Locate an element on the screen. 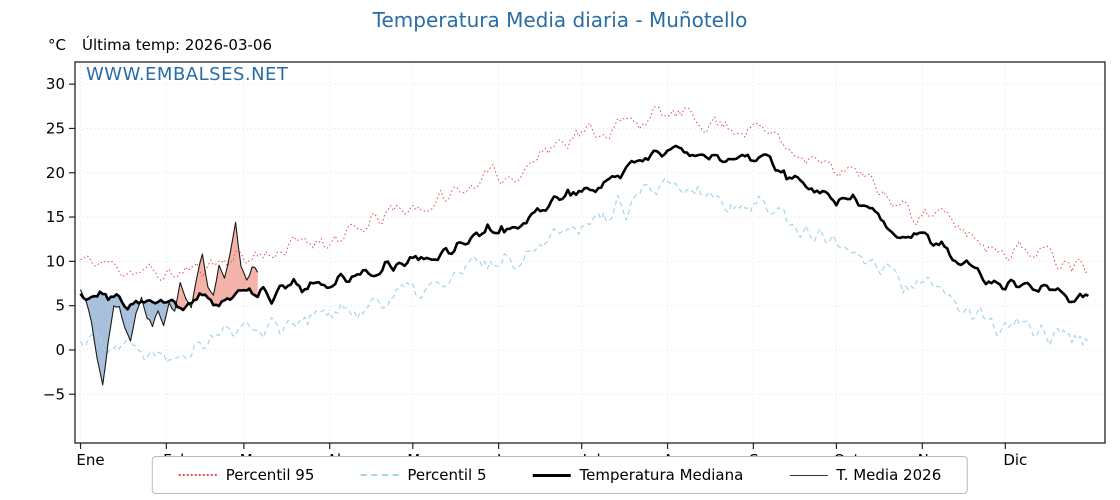 This screenshot has width=1120, height=500. svg-text: Ene is located at coordinates (90, 460).